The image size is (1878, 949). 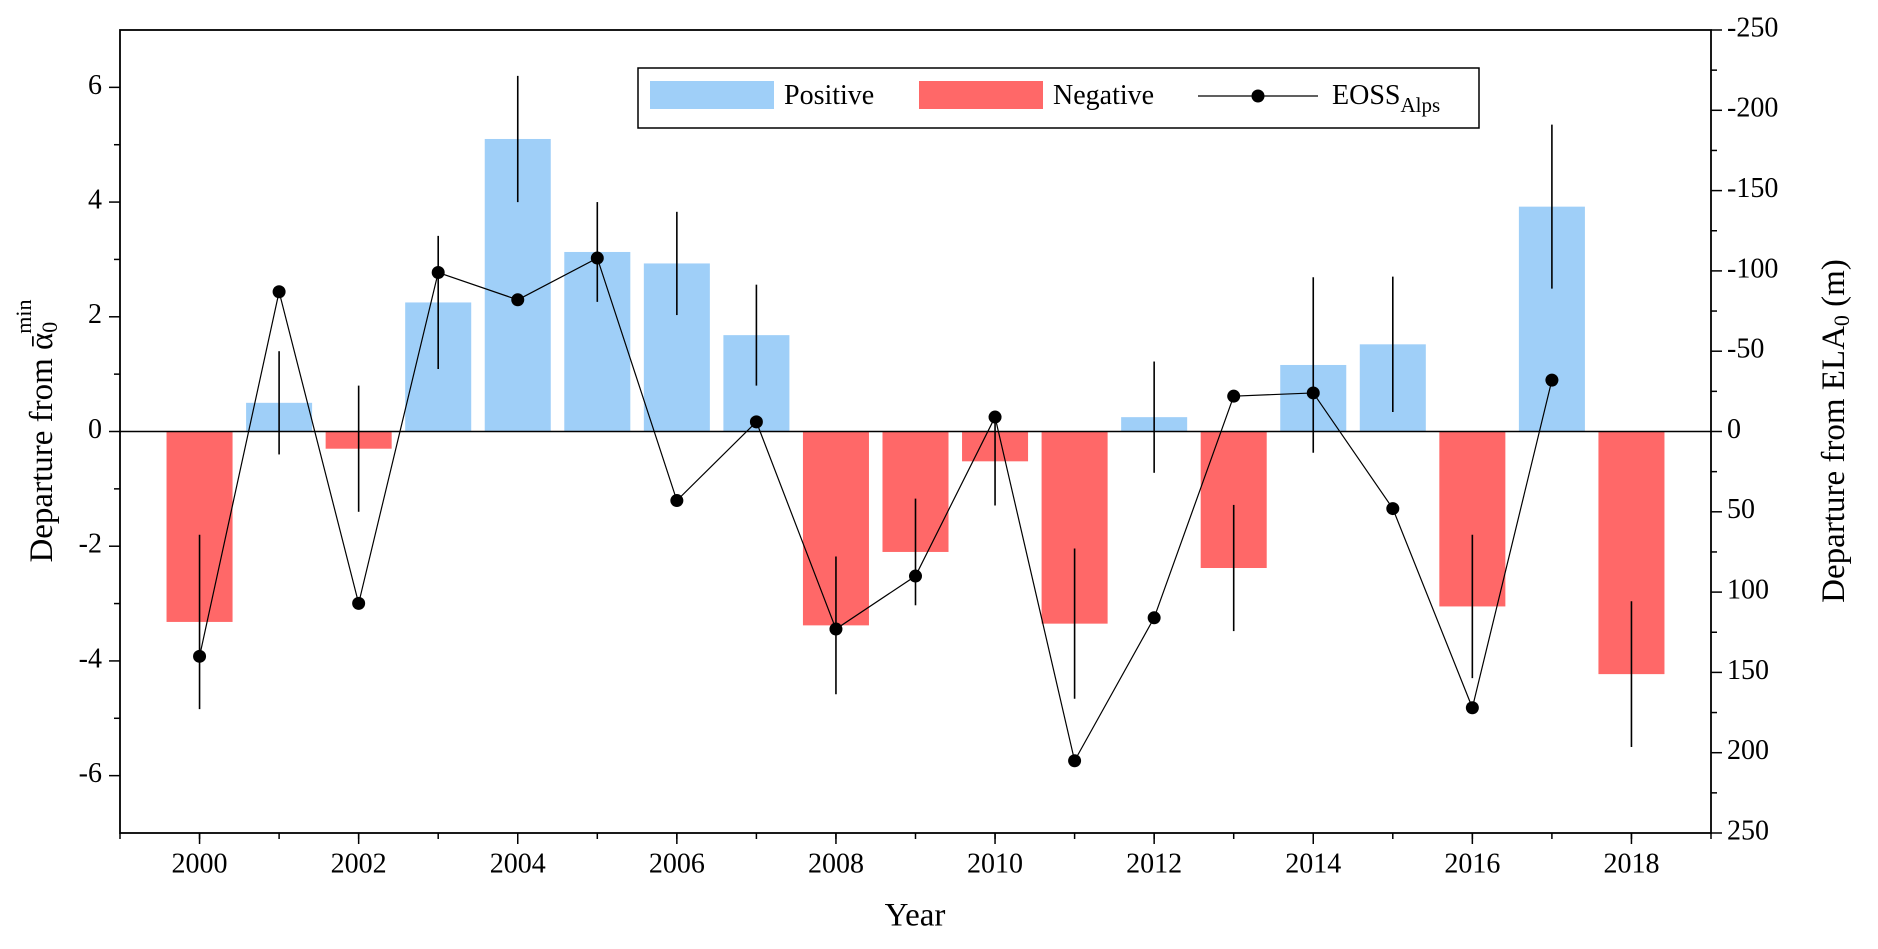 What do you see at coordinates (42, 456) in the screenshot?
I see `y-axis-title-text: Departure from` at bounding box center [42, 456].